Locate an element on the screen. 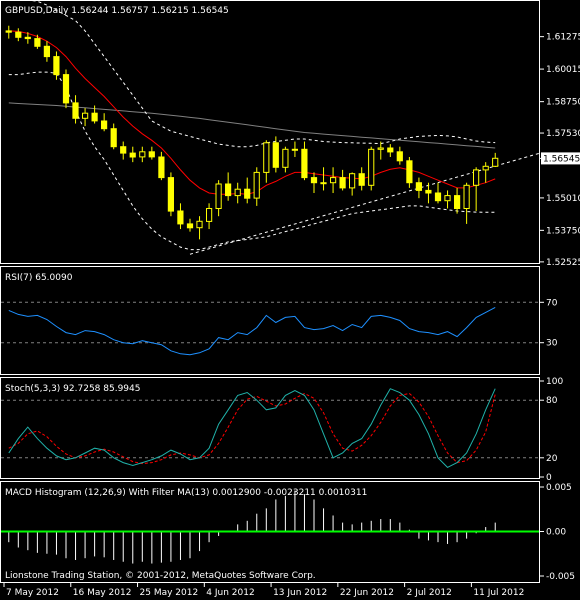 Image resolution: width=580 pixels, height=600 pixels. stoch-tick-label: 20 is located at coordinates (552, 459).